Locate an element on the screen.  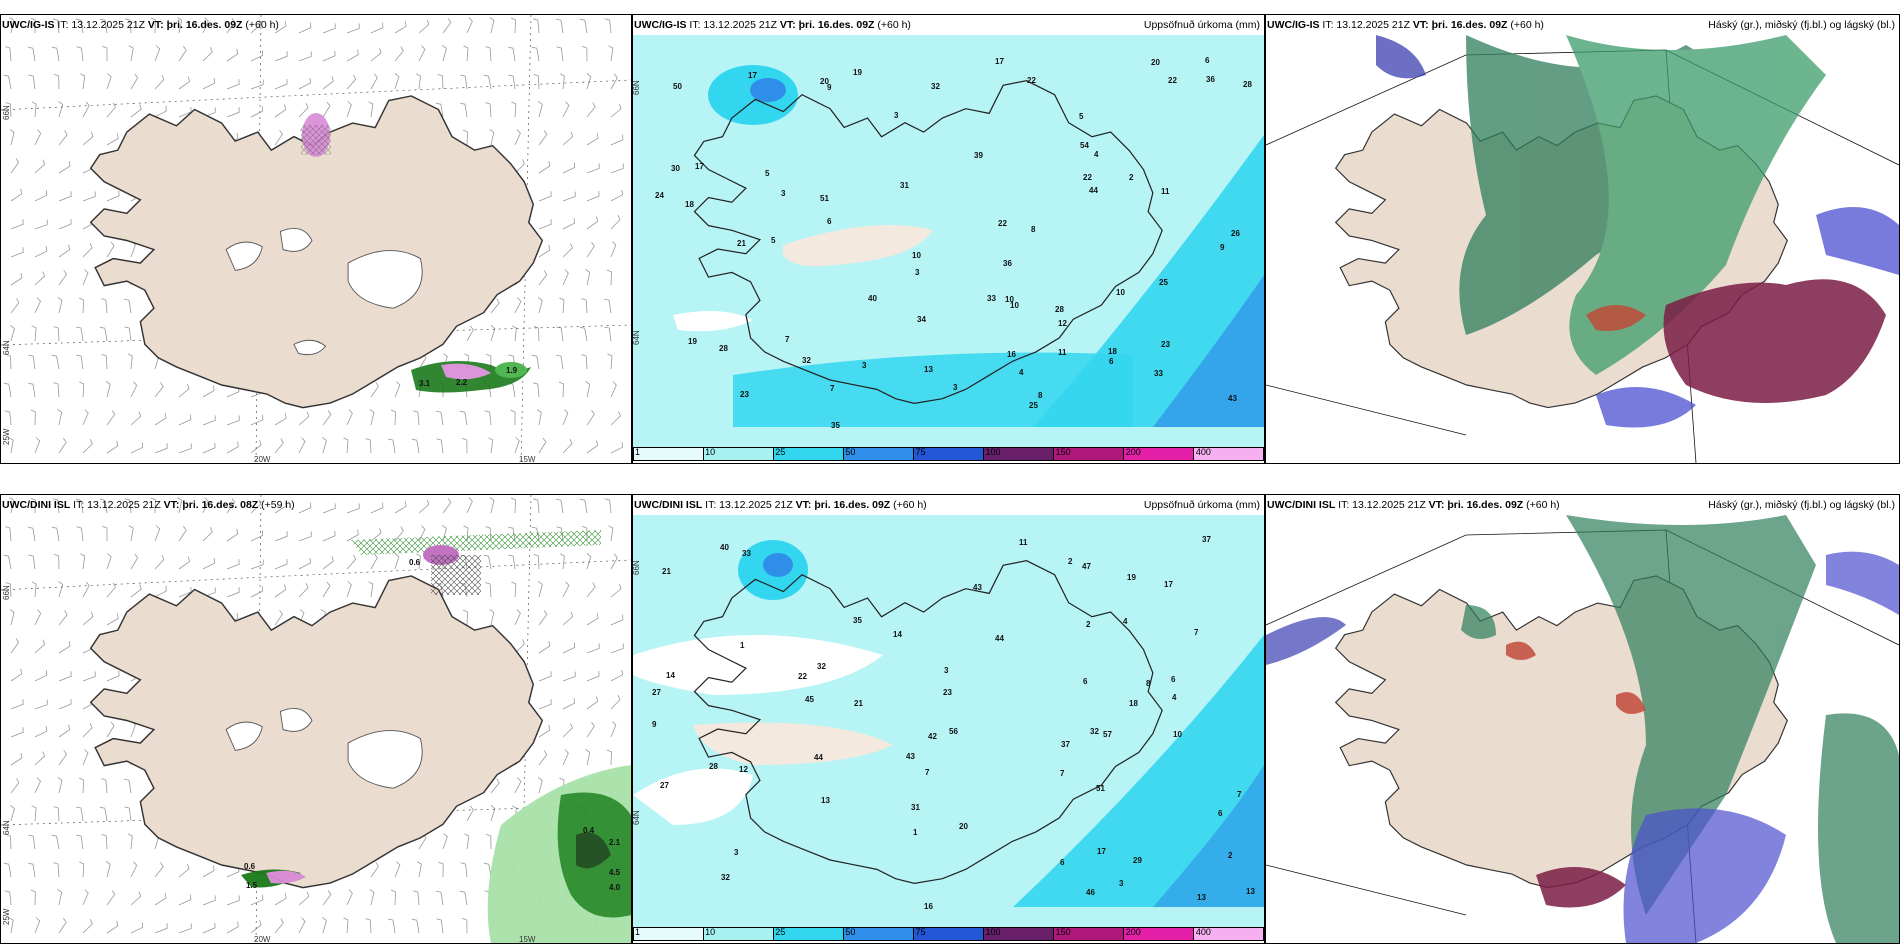
precip-value: 11 is located at coordinates (1062, 352).